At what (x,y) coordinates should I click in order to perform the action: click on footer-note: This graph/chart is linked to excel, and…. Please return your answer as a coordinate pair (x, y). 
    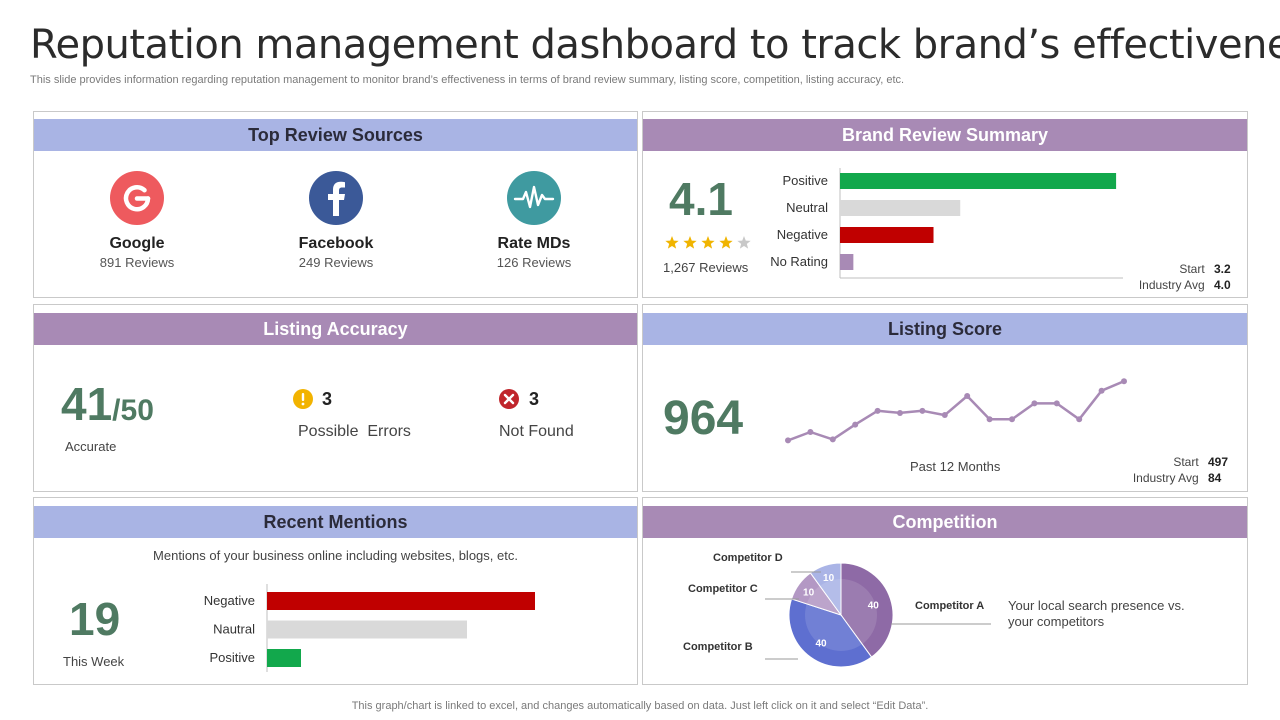
    Looking at the image, I should click on (640, 706).